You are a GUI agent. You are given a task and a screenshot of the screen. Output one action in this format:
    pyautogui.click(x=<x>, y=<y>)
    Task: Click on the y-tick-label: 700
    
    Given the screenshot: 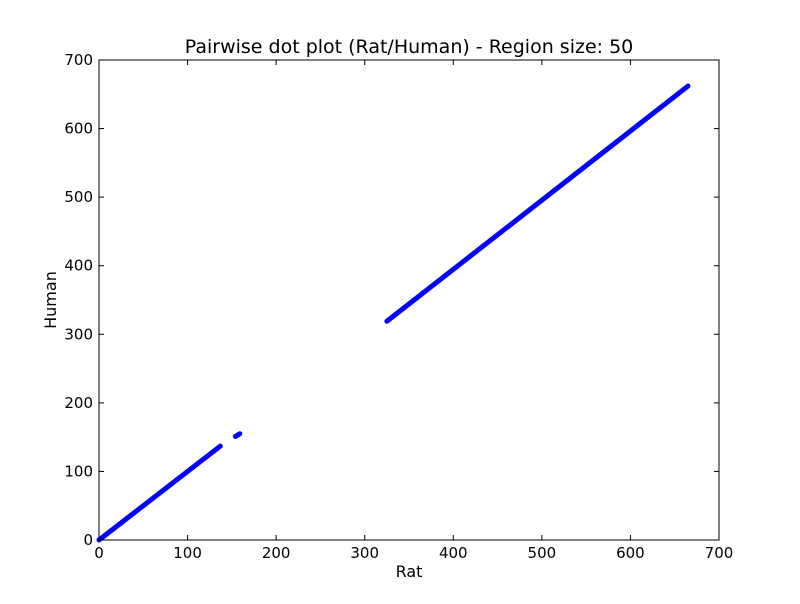 What is the action you would take?
    pyautogui.click(x=78, y=60)
    